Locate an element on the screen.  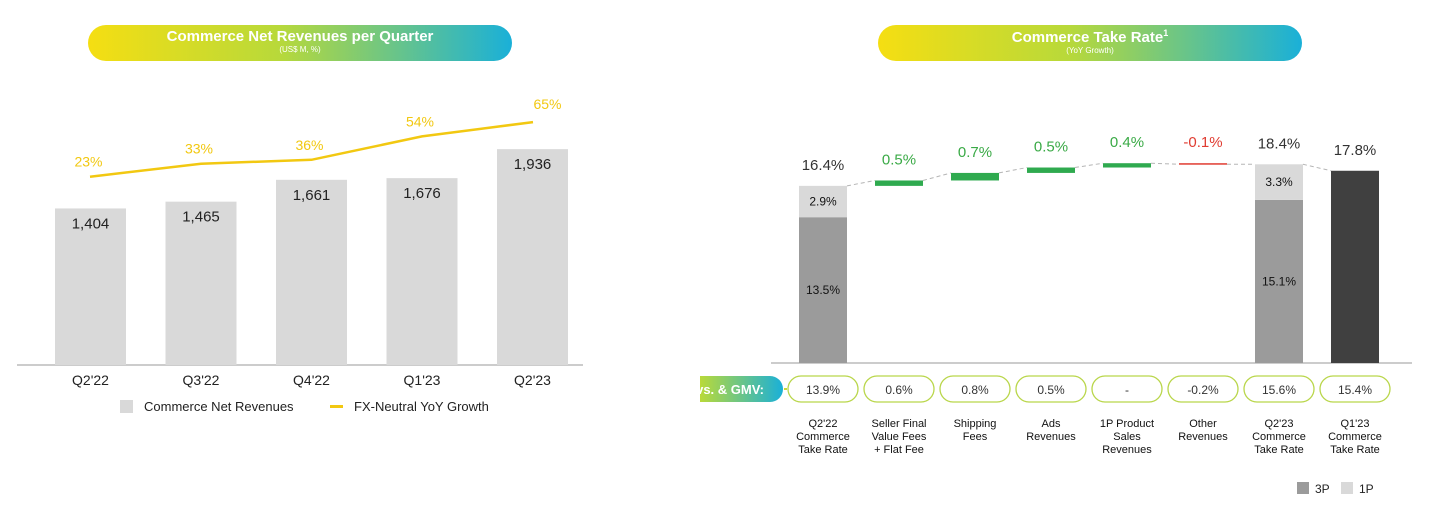
row-value: 0.6% is located at coordinates (899, 390).